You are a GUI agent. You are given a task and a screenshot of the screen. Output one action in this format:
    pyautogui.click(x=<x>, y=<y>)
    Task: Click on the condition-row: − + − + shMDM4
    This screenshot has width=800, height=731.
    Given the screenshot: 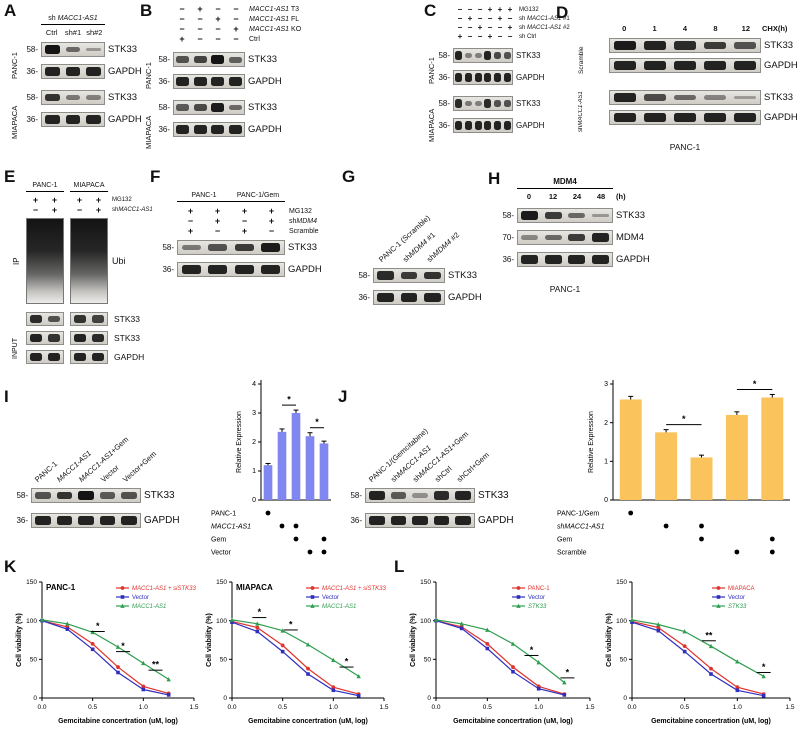 What is the action you would take?
    pyautogui.click(x=248, y=221)
    